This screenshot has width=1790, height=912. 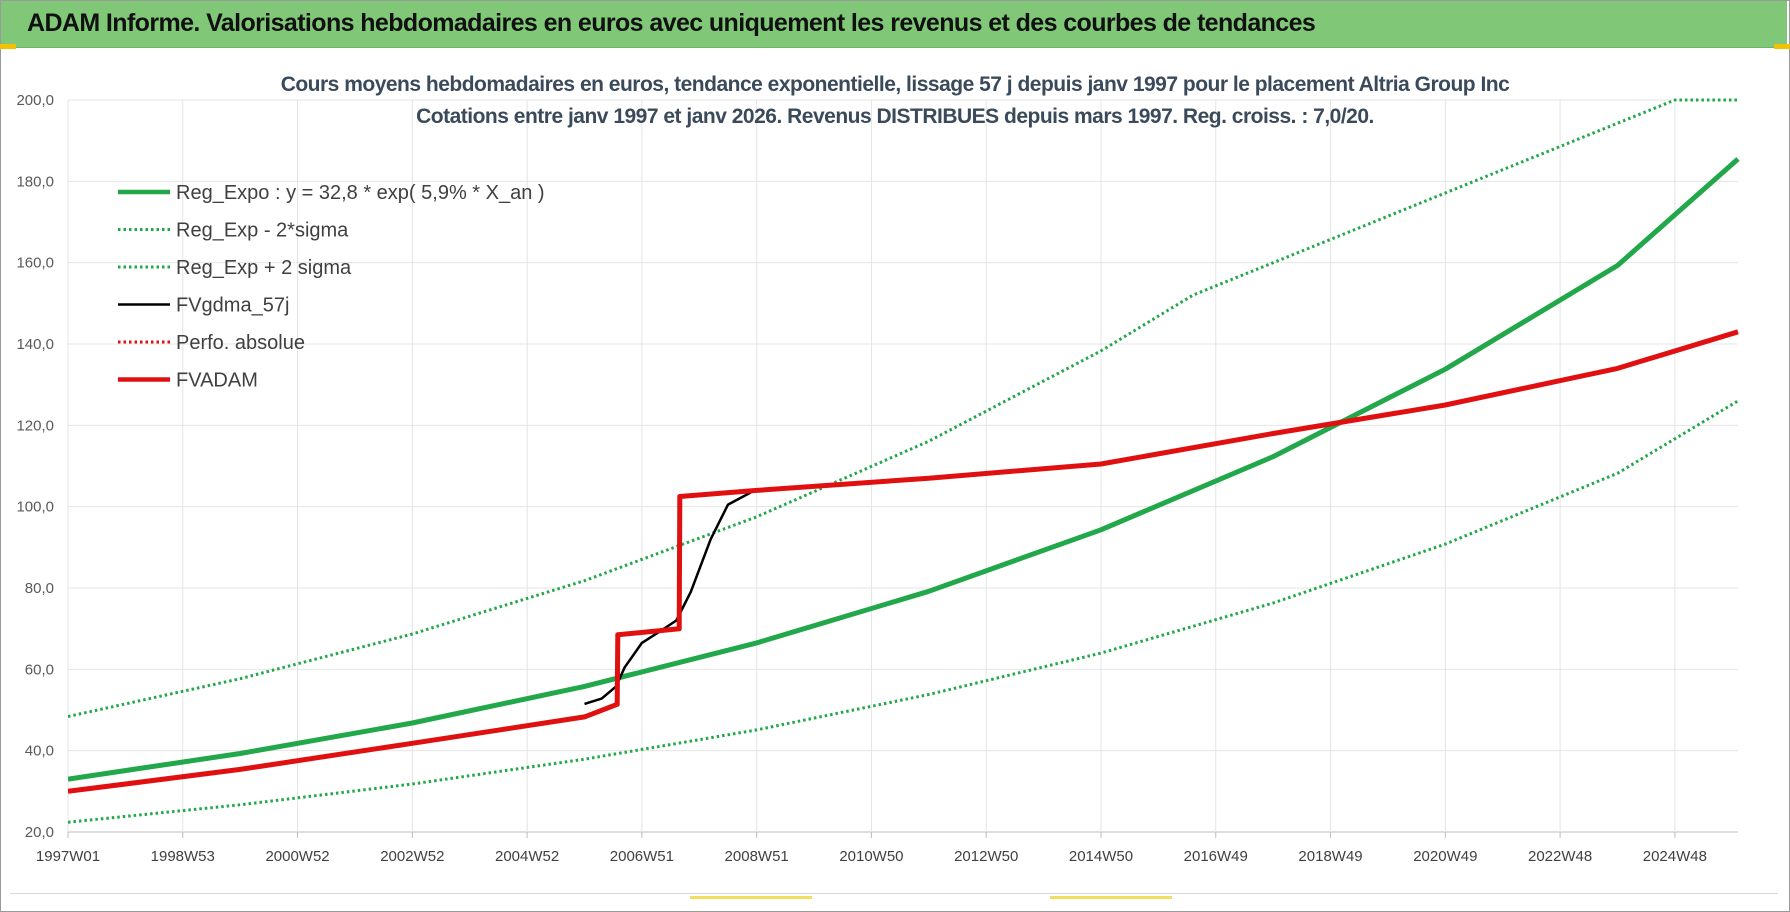 I want to click on y-tick-label: 120,0, so click(x=35, y=425).